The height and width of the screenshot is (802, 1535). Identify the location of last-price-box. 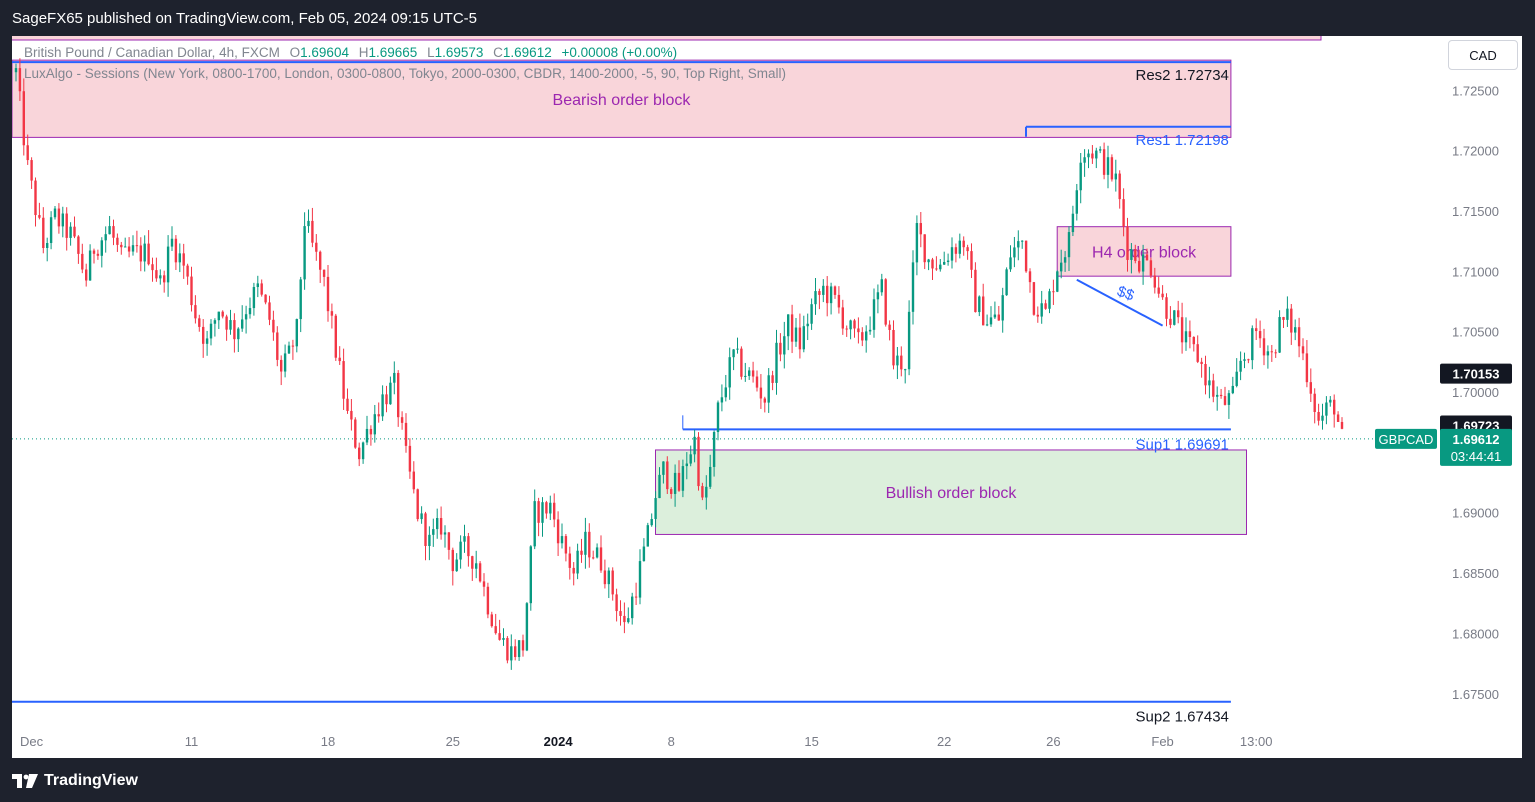
(1476, 447).